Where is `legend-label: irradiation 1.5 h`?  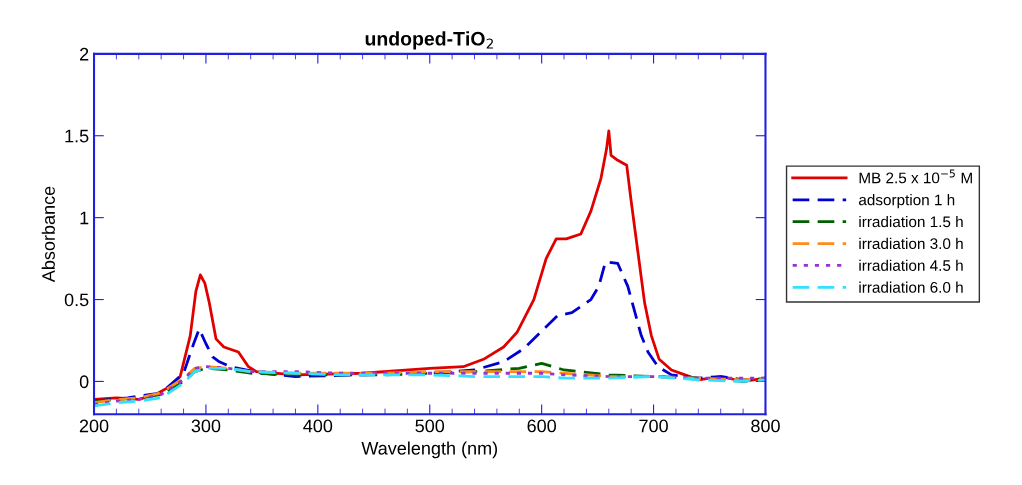
legend-label: irradiation 1.5 h is located at coordinates (911, 221).